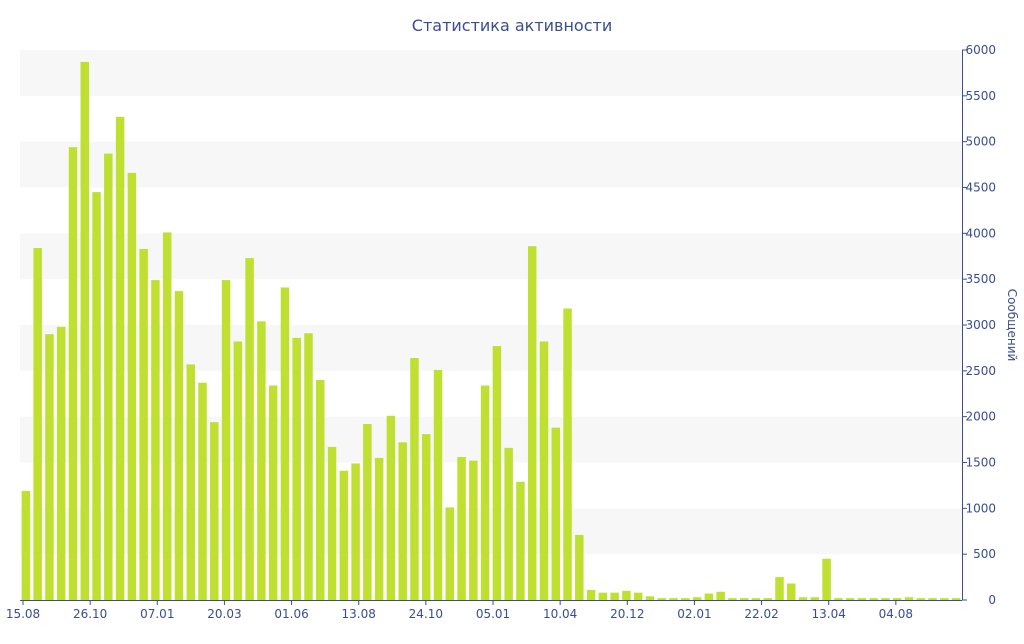 The width and height of the screenshot is (1024, 644). What do you see at coordinates (23, 614) in the screenshot?
I see `x-tick-label: 15.08` at bounding box center [23, 614].